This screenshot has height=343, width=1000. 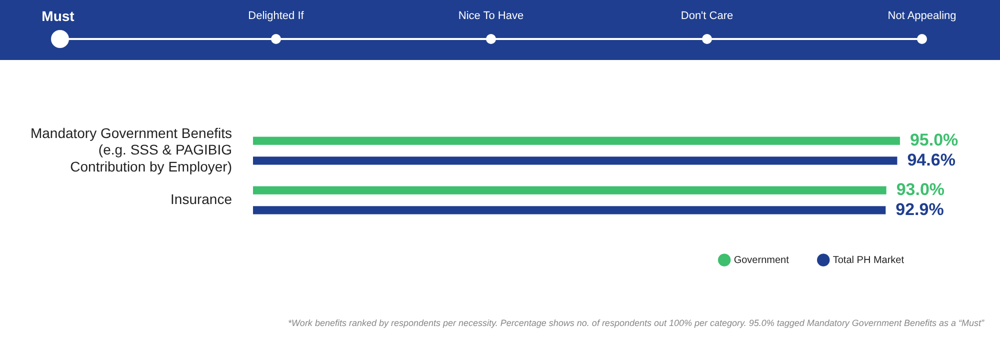 What do you see at coordinates (201, 199) in the screenshot?
I see `y-tick-label: Insurance` at bounding box center [201, 199].